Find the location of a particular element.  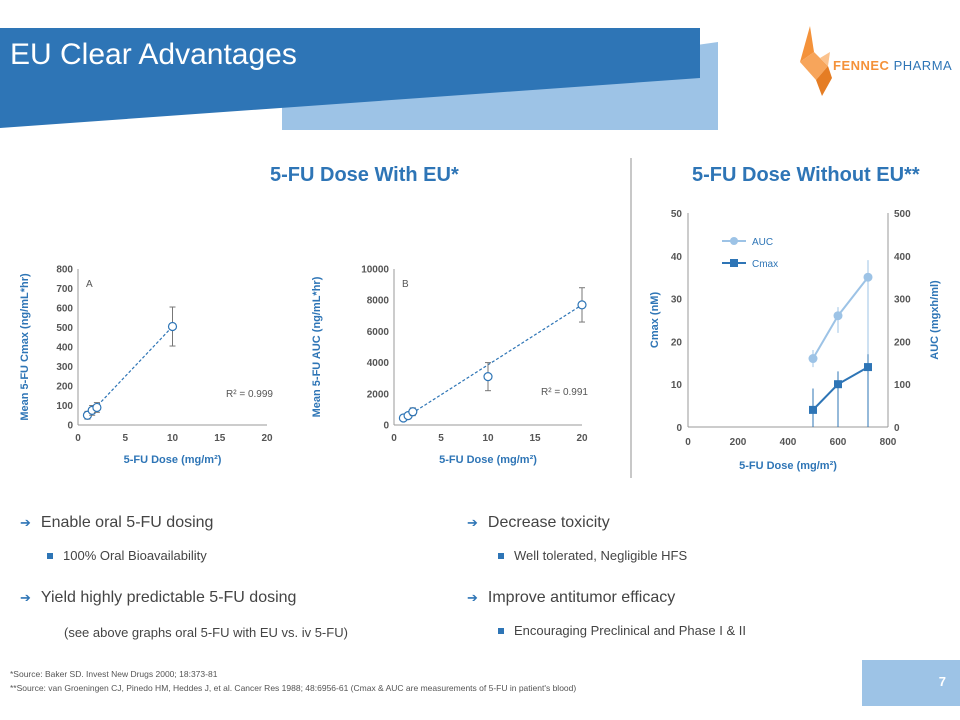

x-tick-label: 200 is located at coordinates (738, 442).